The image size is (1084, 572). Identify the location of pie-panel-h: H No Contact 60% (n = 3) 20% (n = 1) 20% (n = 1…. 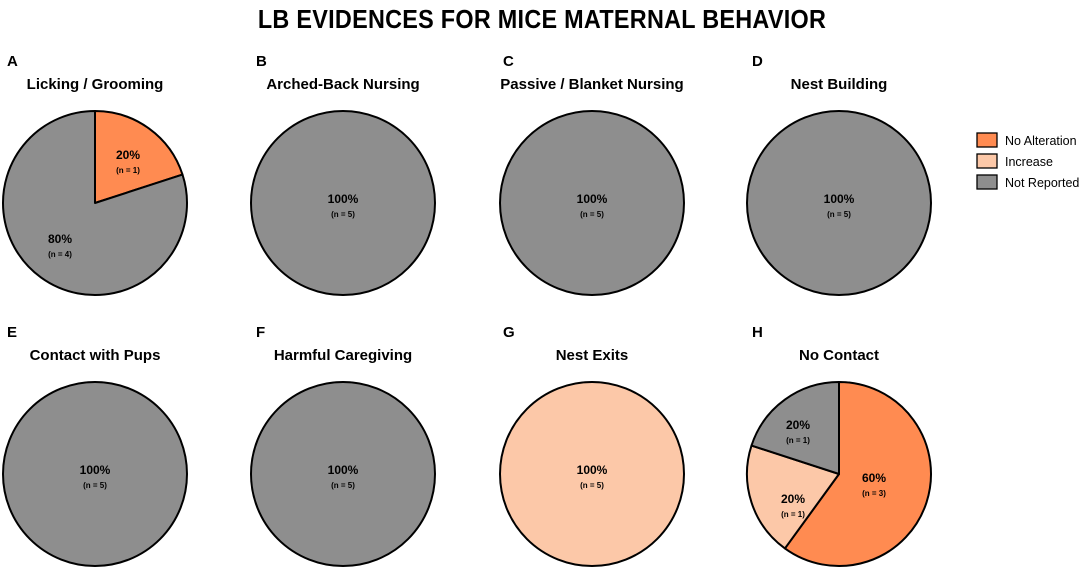
(839, 445).